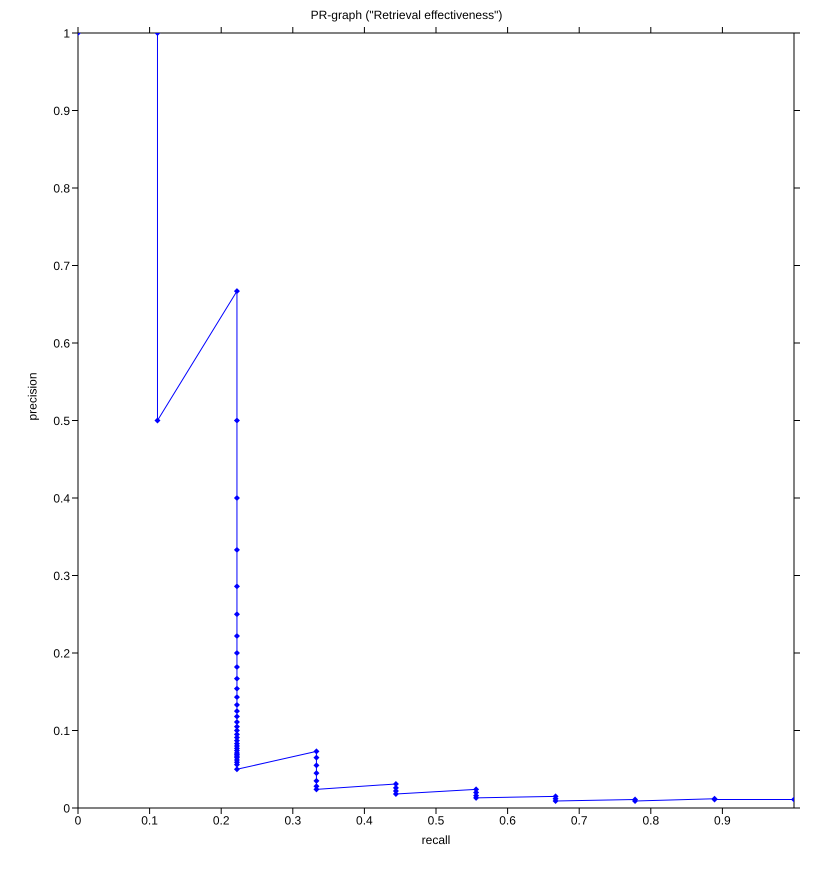  I want to click on x-tick-label: 0, so click(78, 821).